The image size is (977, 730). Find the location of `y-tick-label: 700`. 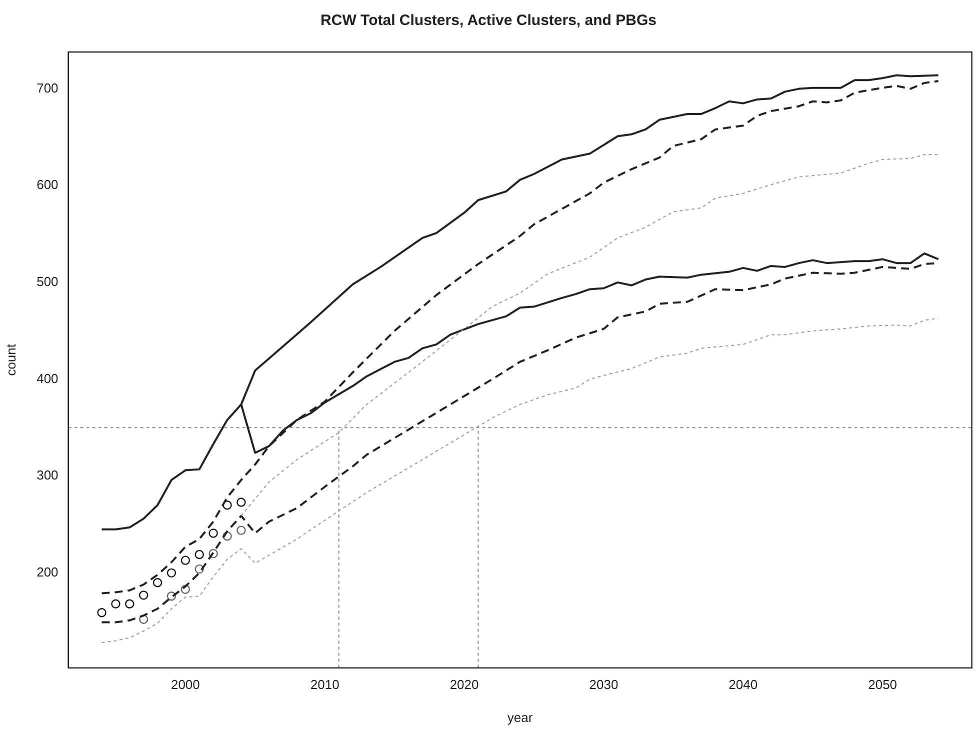

y-tick-label: 700 is located at coordinates (47, 88).